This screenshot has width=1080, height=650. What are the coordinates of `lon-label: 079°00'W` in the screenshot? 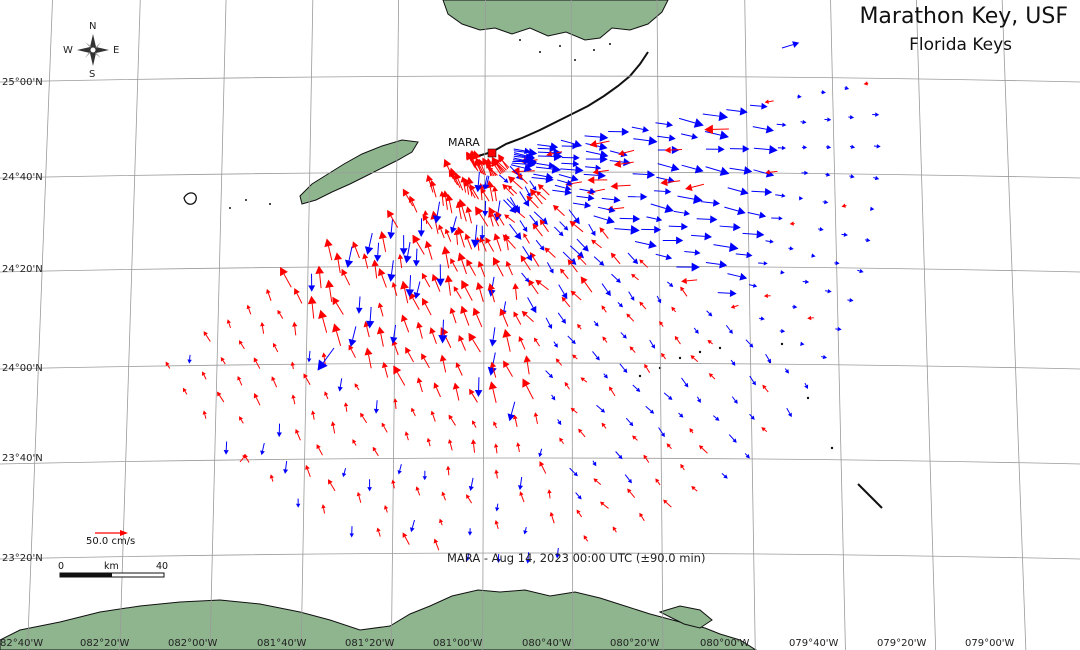 It's located at (990, 643).